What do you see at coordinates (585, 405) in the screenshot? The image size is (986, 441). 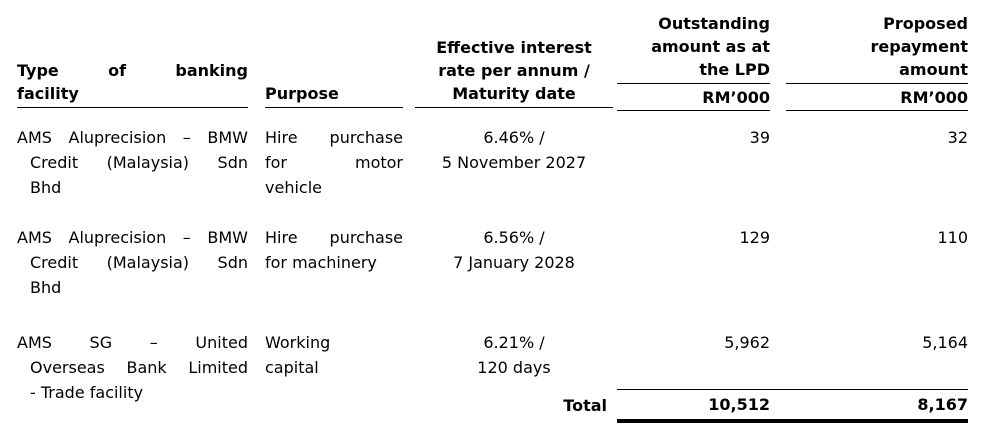 I see `total-label: Total` at bounding box center [585, 405].